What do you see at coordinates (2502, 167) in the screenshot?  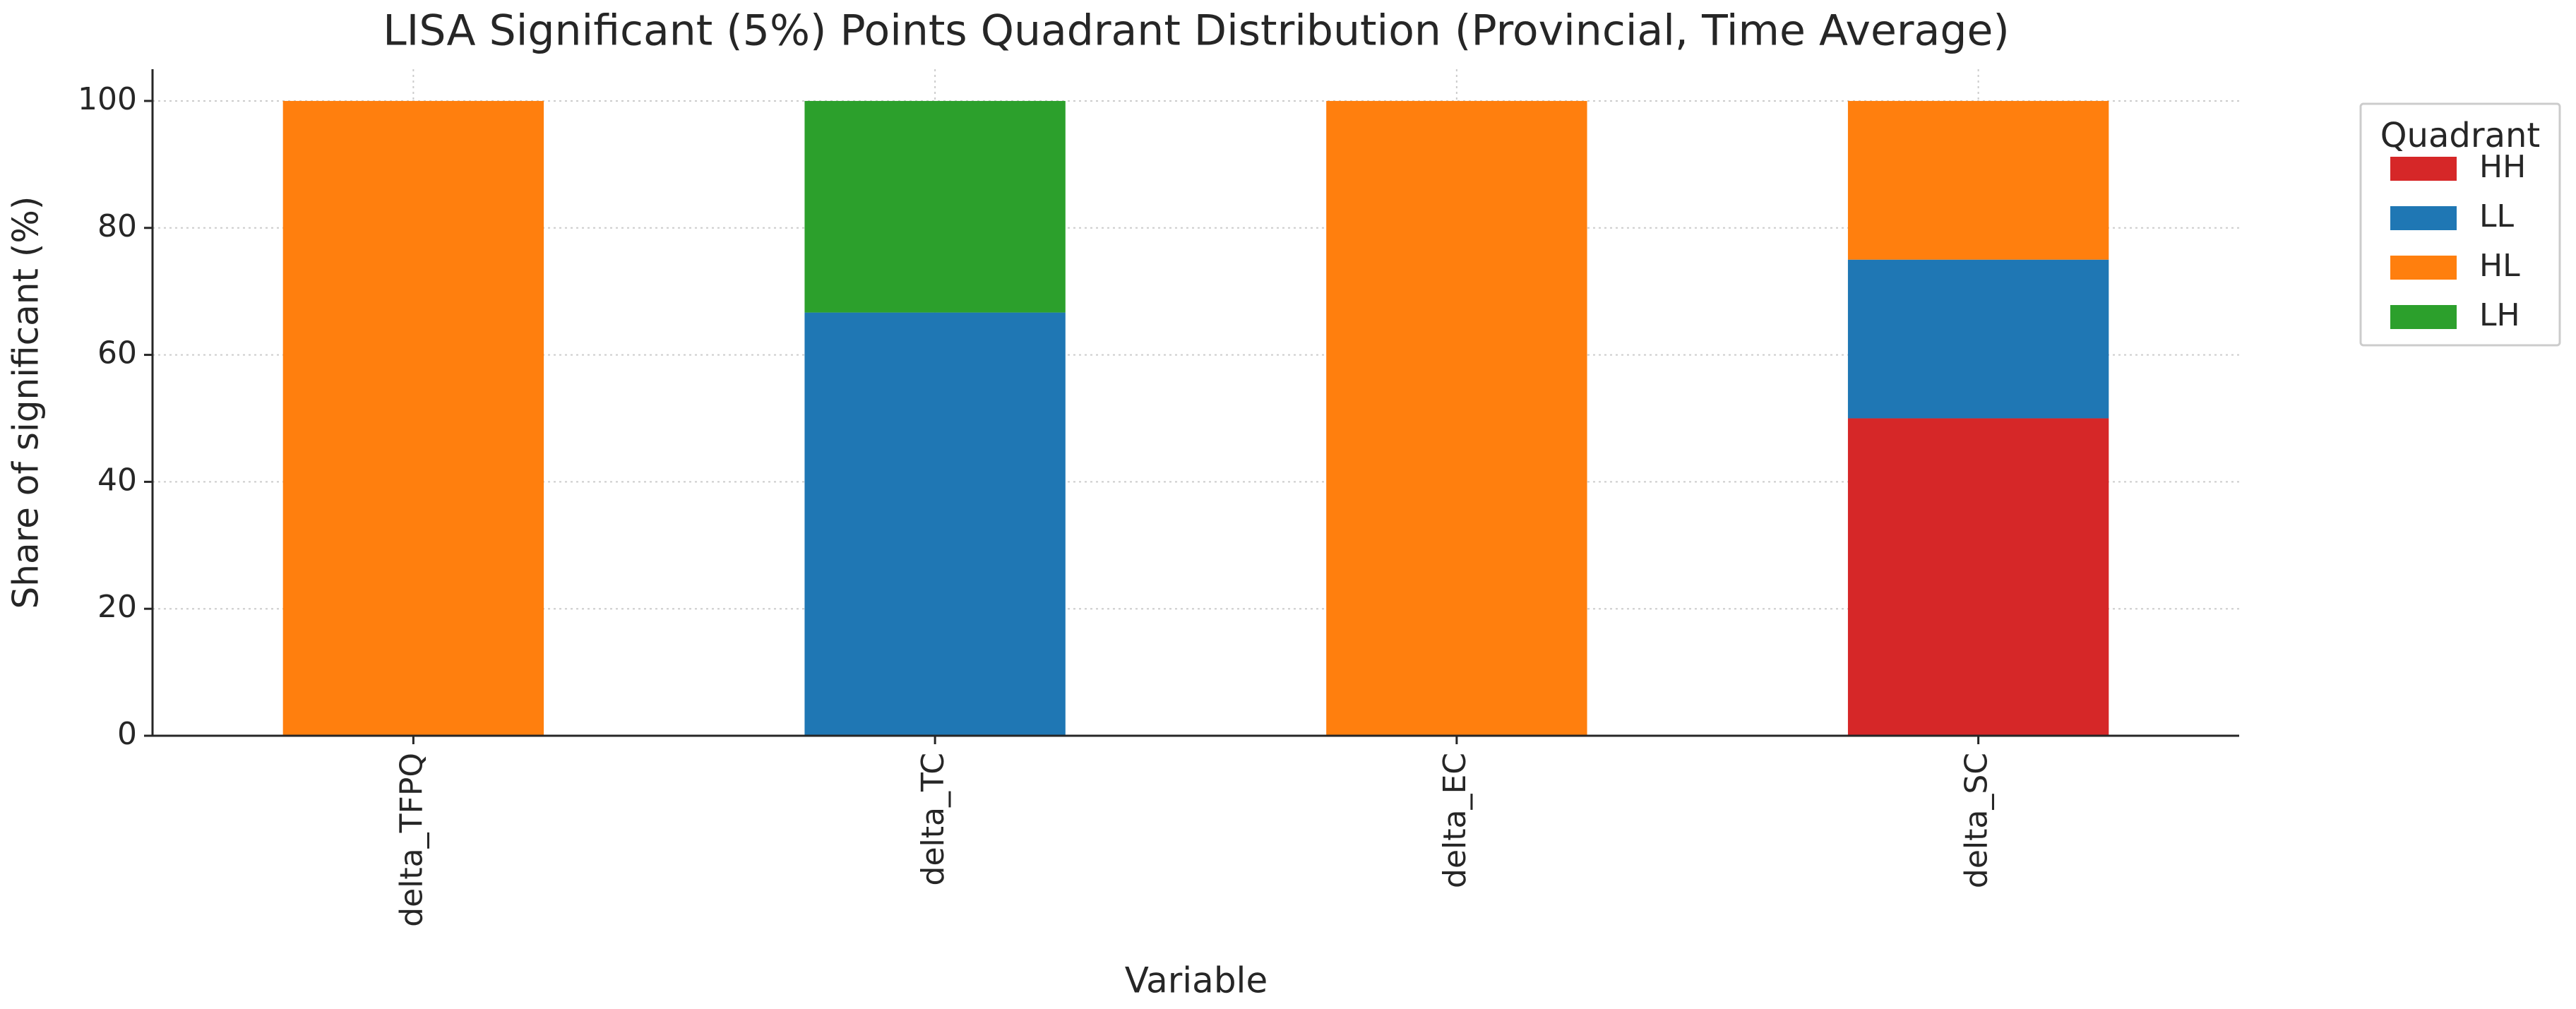 I see `legend-label: HH` at bounding box center [2502, 167].